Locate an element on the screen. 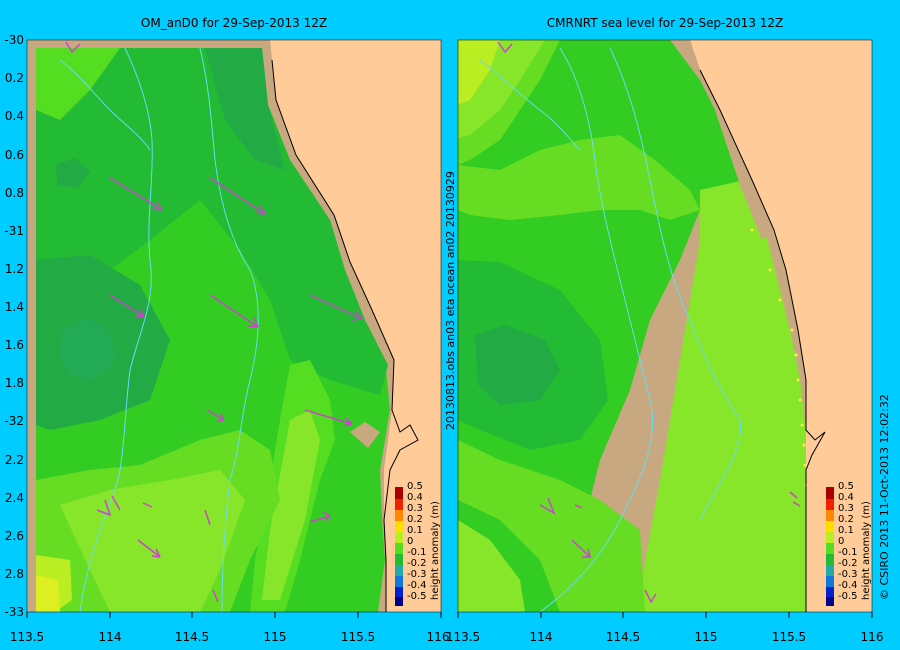  axis-ticks is located at coordinates (449, 615).